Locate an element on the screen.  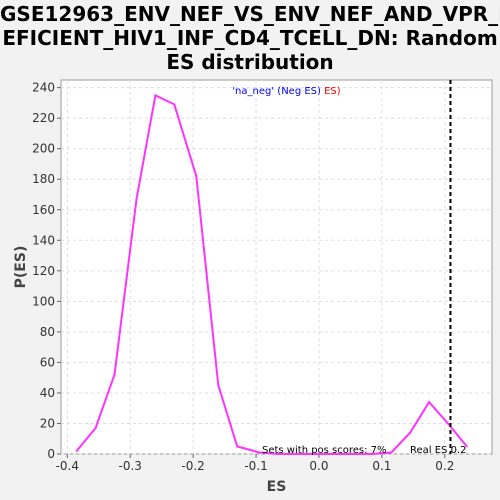
y-tick-label: 120 is located at coordinates (43, 271).